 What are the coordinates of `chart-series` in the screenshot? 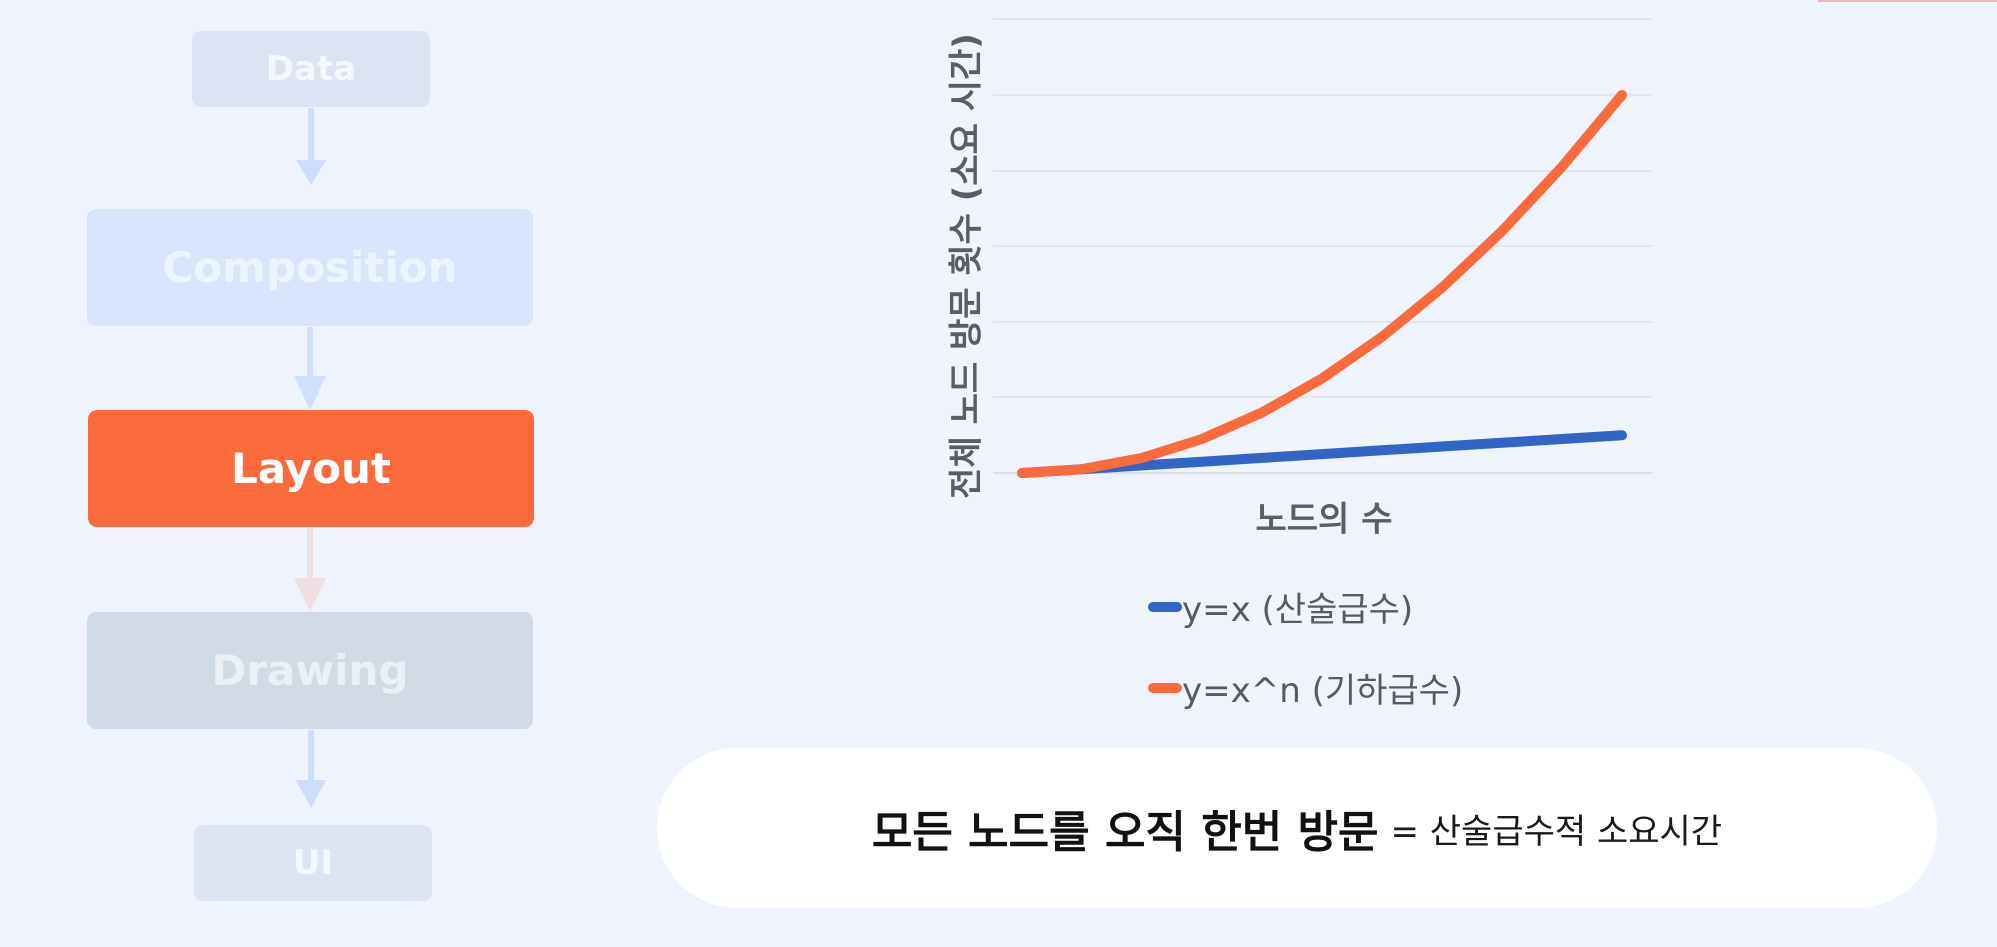 It's located at (1322, 284).